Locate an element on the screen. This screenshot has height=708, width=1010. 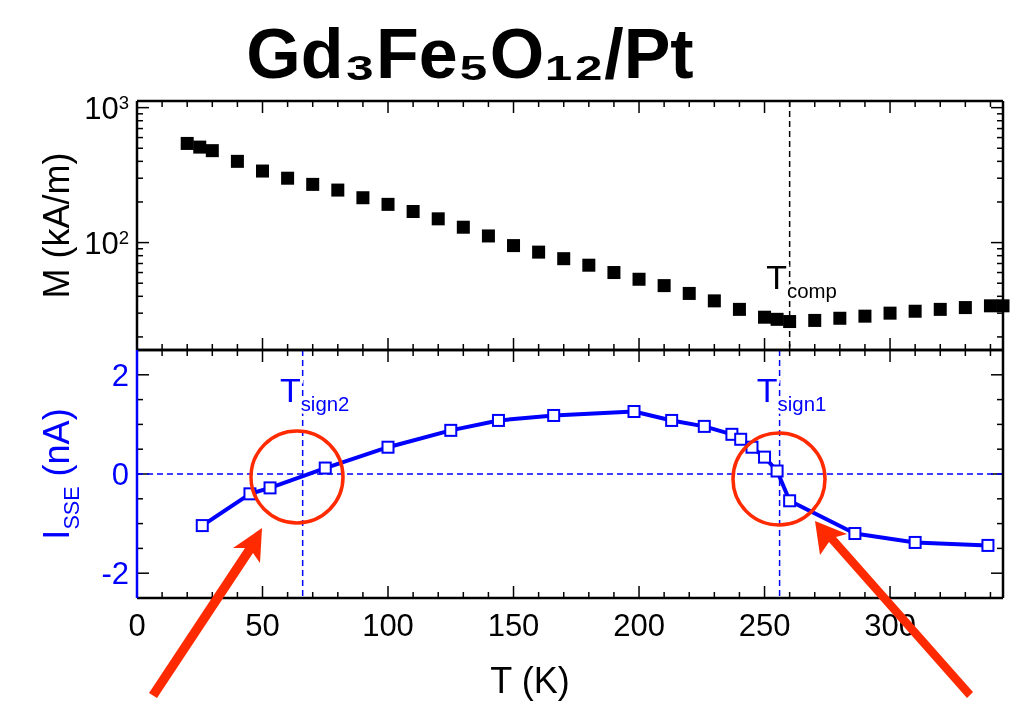
y-tick-label: 0 is located at coordinates (120, 474).